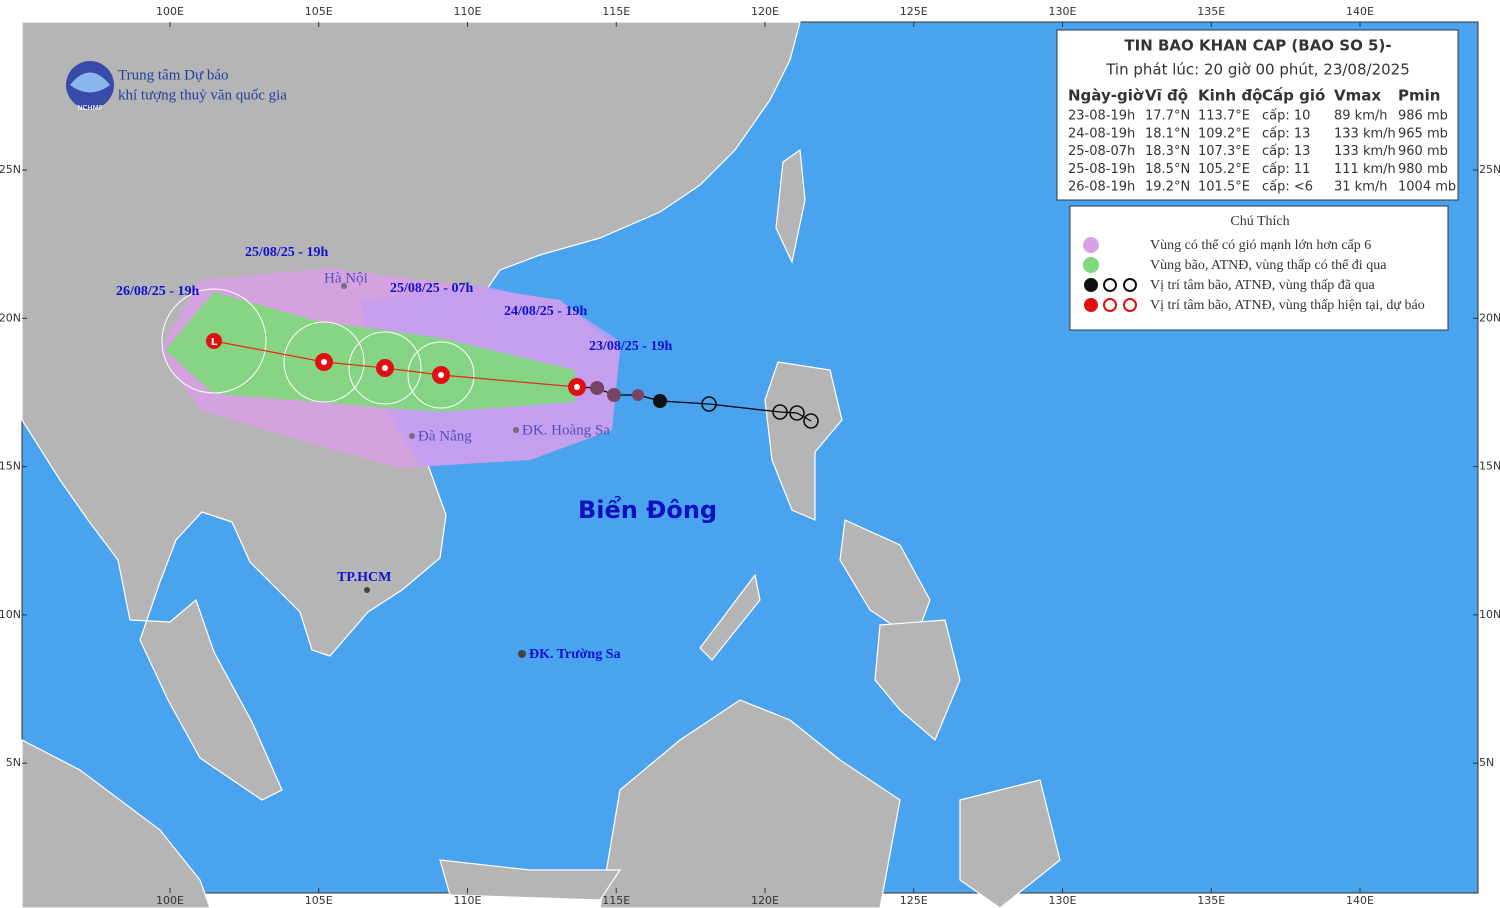 The height and width of the screenshot is (908, 1500). I want to click on place-label: TP.HCM, so click(364, 577).